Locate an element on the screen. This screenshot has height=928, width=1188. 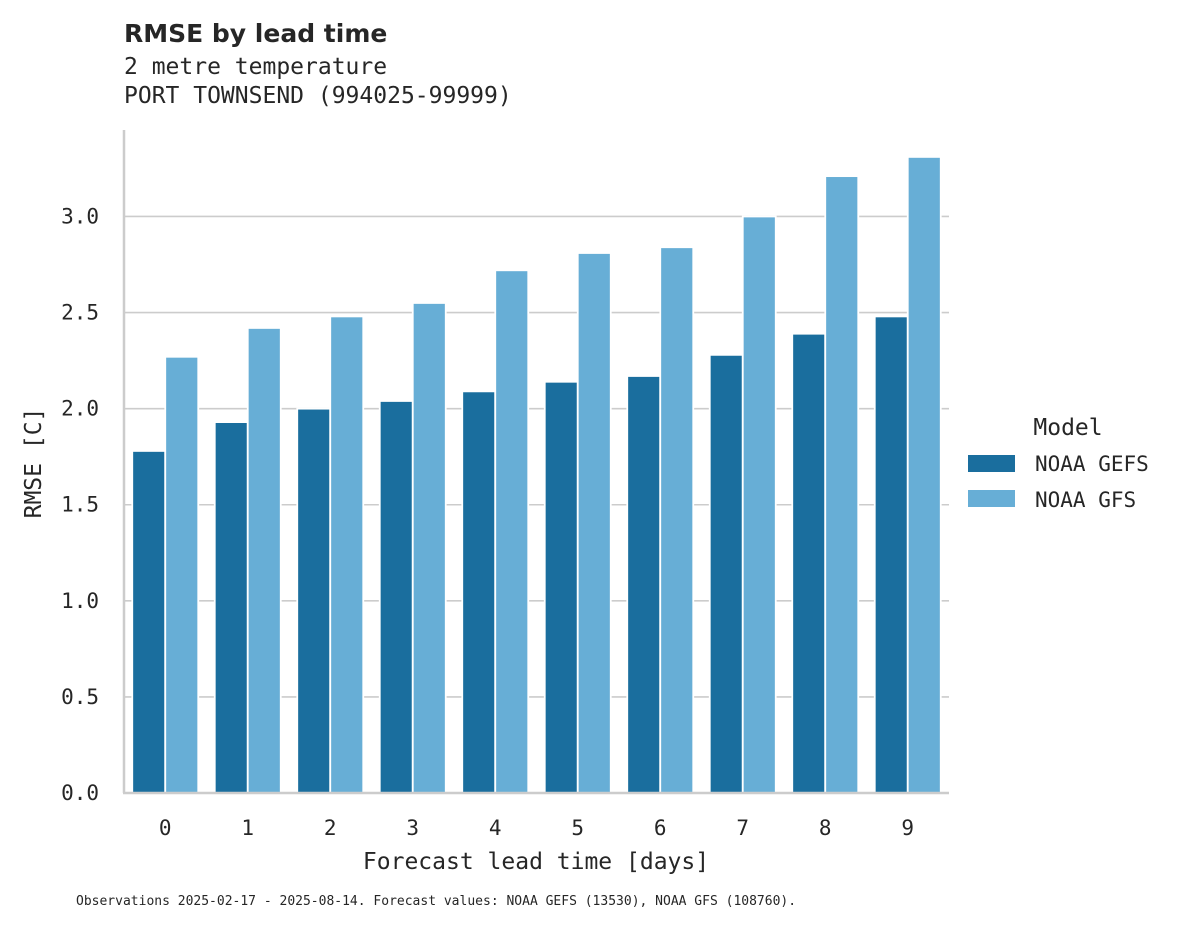
x-tick-label: 9 is located at coordinates (907, 828).